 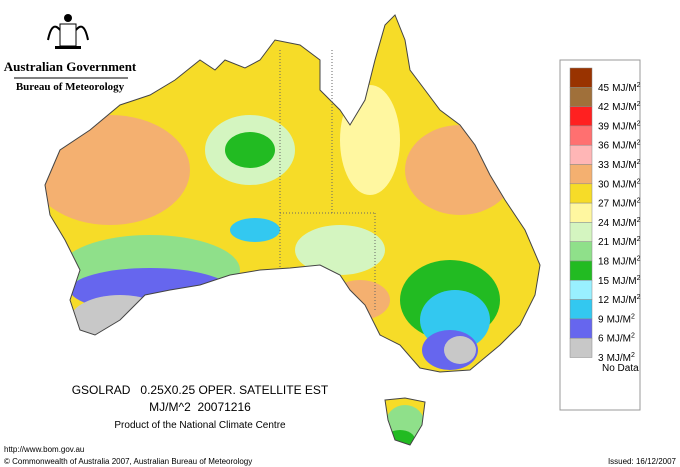 I want to click on legend-label: 36 MJ/M2, so click(x=619, y=146).